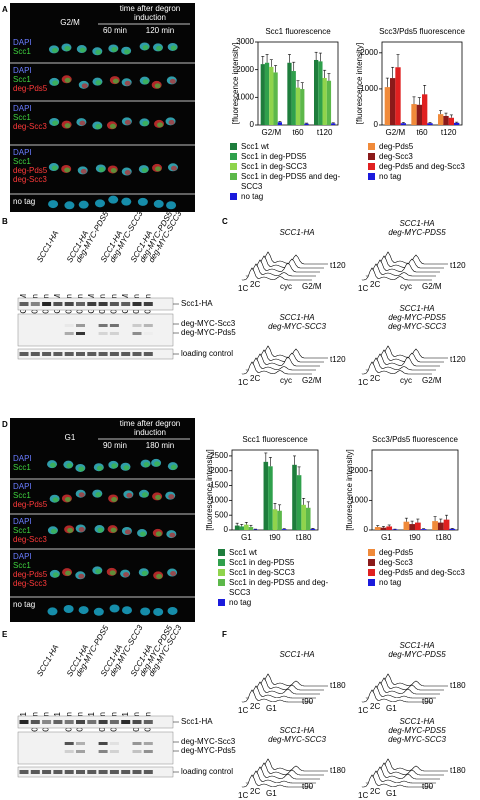  I want to click on legend-entry: deg-Pds5 and deg-Scc3, so click(424, 573).